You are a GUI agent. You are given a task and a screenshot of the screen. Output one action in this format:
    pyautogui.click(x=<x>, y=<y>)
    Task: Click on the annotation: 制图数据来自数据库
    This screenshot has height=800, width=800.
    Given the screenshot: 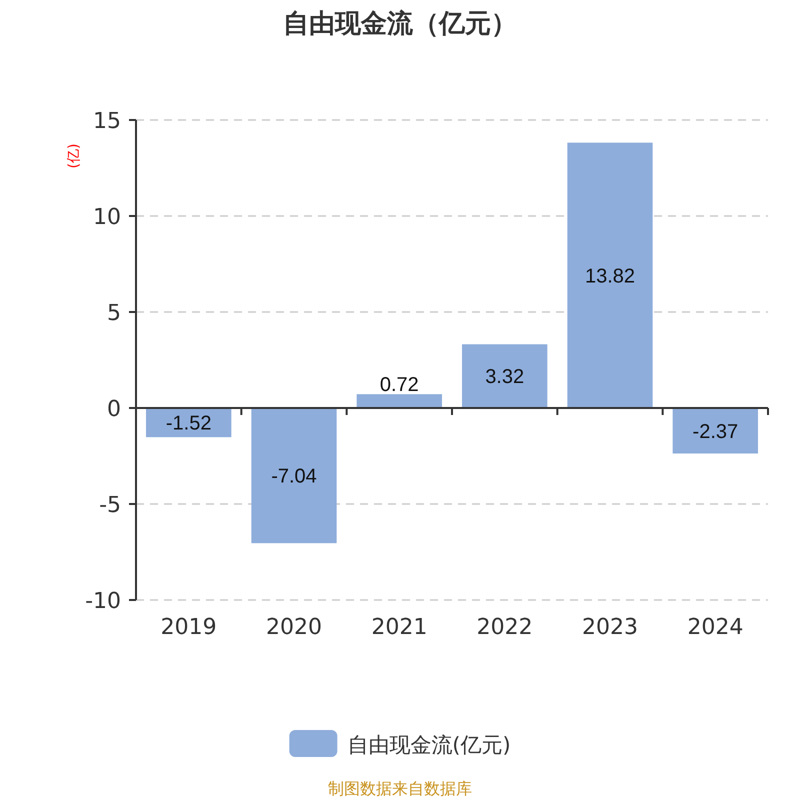 What is the action you would take?
    pyautogui.click(x=400, y=788)
    